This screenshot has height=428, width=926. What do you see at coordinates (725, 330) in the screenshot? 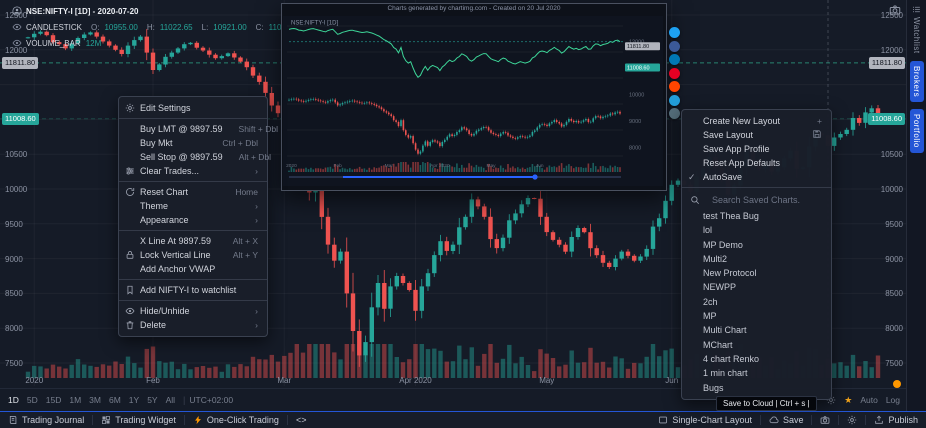
I see `saved-chart-item: Multi Chart` at bounding box center [725, 330].